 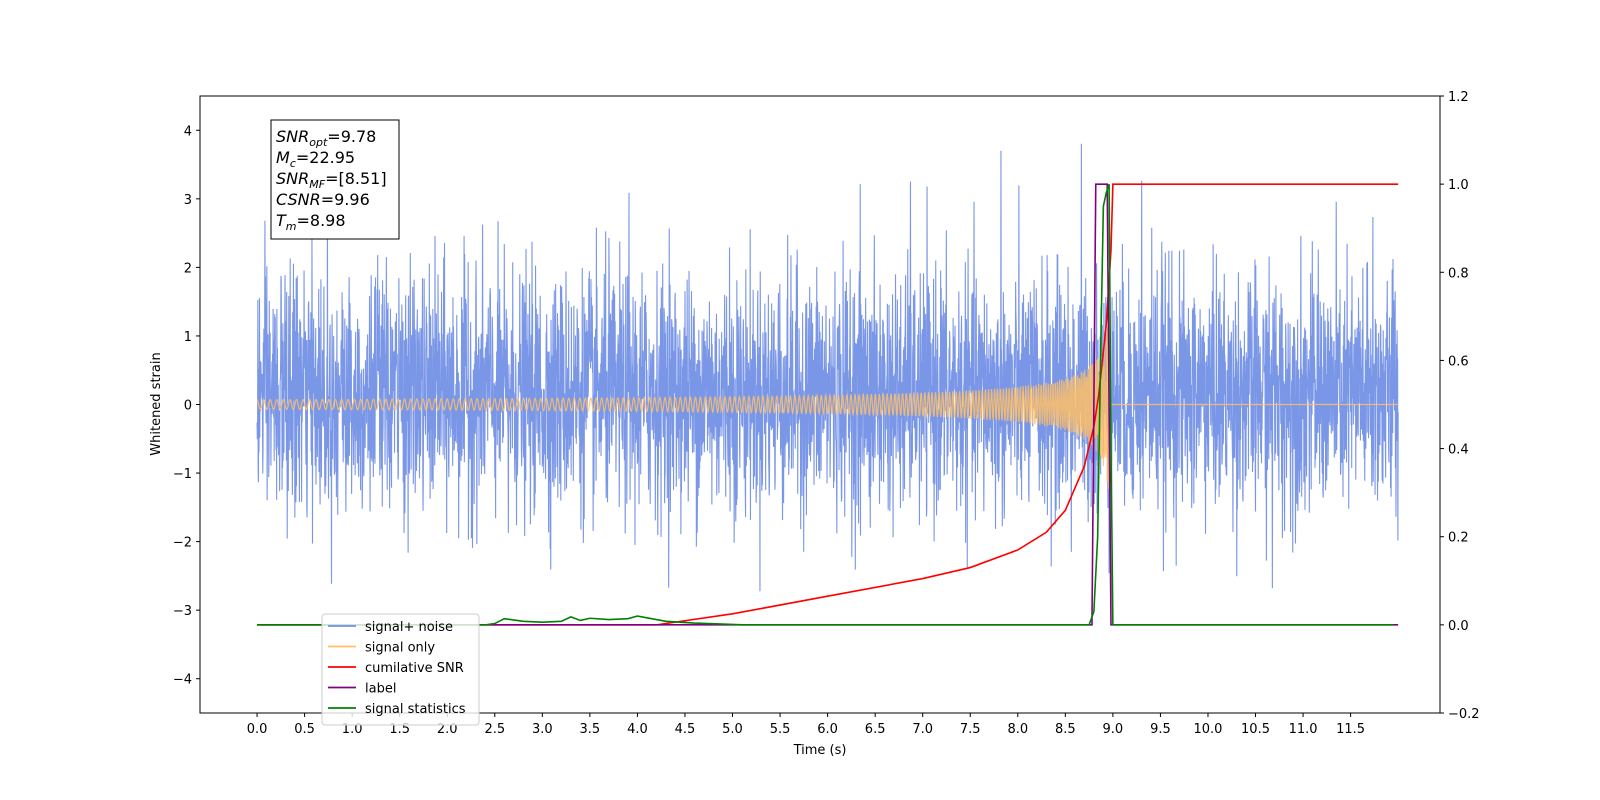 I want to click on x-tick-label: 2.5, so click(x=494, y=729).